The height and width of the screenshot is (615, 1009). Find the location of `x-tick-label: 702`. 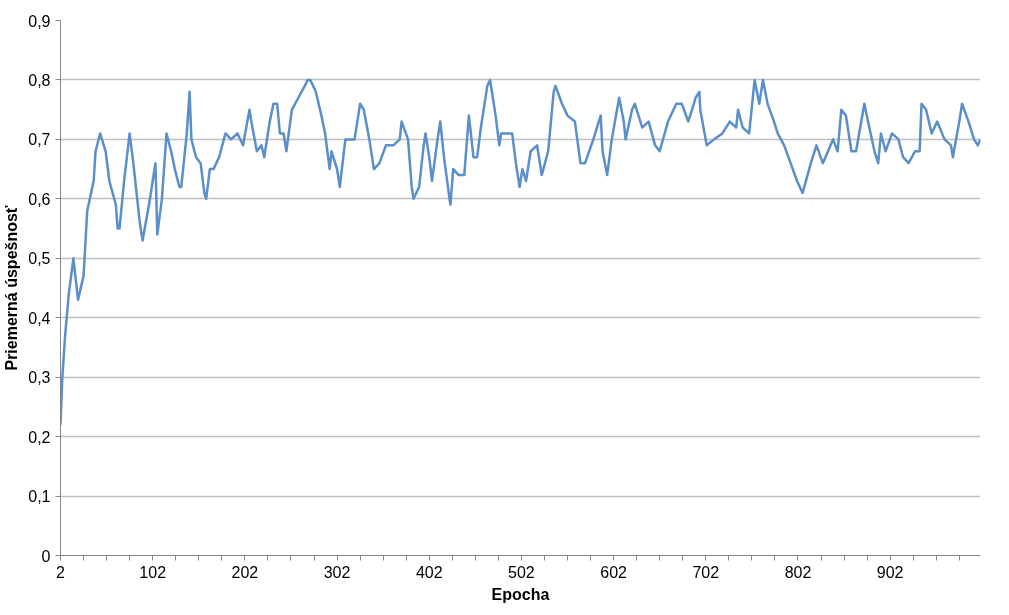

x-tick-label: 702 is located at coordinates (706, 572).